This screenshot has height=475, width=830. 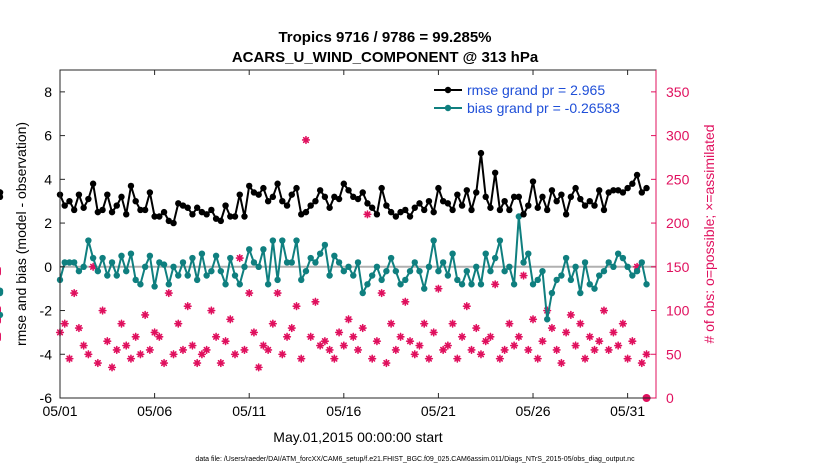 I want to click on x-tick-label: 05/21, so click(x=438, y=411).